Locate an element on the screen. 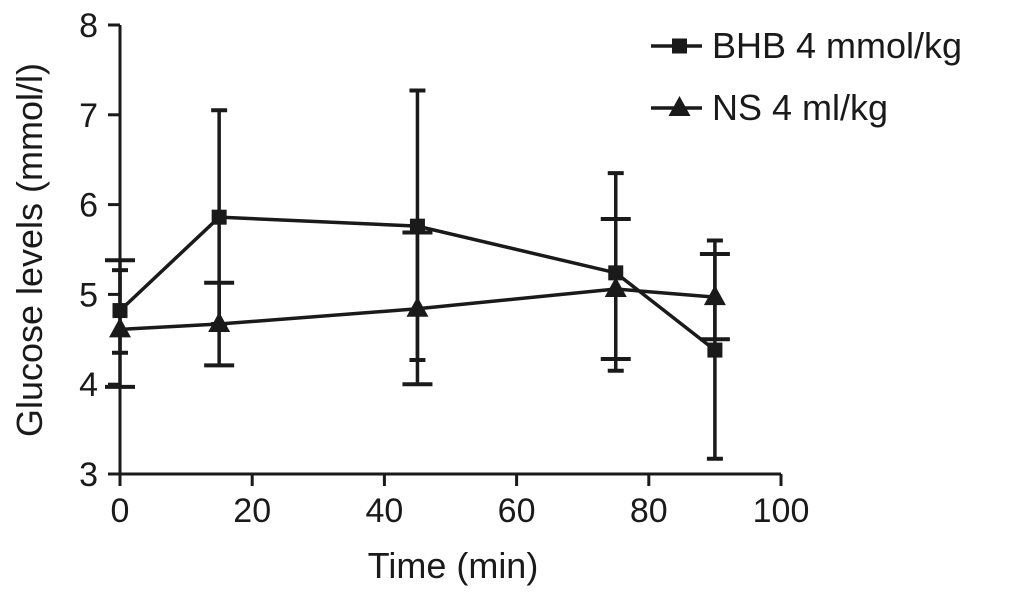 The image size is (1010, 596). legend: BHB 4 mmol/kg NS 4 ml/kg is located at coordinates (806, 76).